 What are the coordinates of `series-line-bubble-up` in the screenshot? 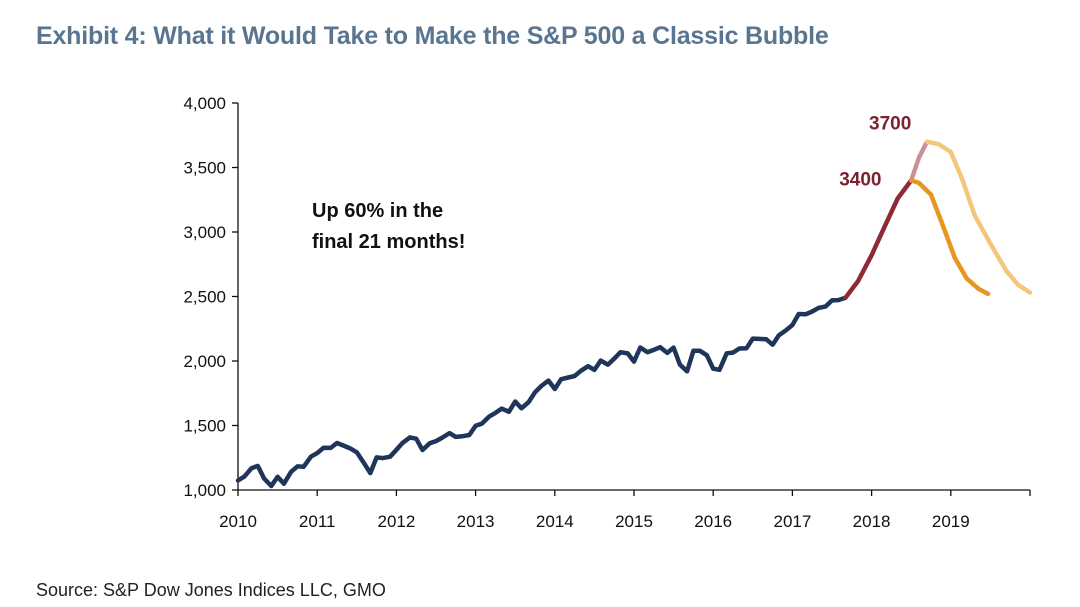 It's located at (878, 239).